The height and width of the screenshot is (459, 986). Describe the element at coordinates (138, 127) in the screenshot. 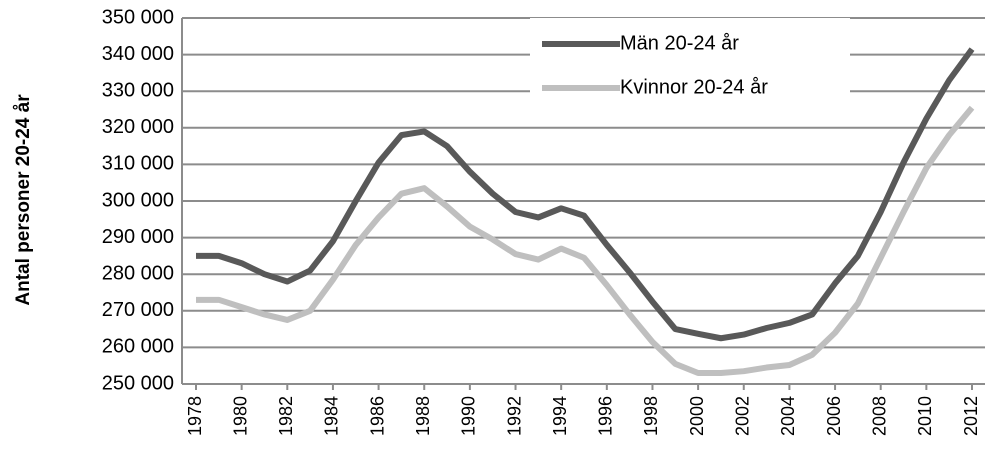

I see `y-tick-label: 320 000` at that location.